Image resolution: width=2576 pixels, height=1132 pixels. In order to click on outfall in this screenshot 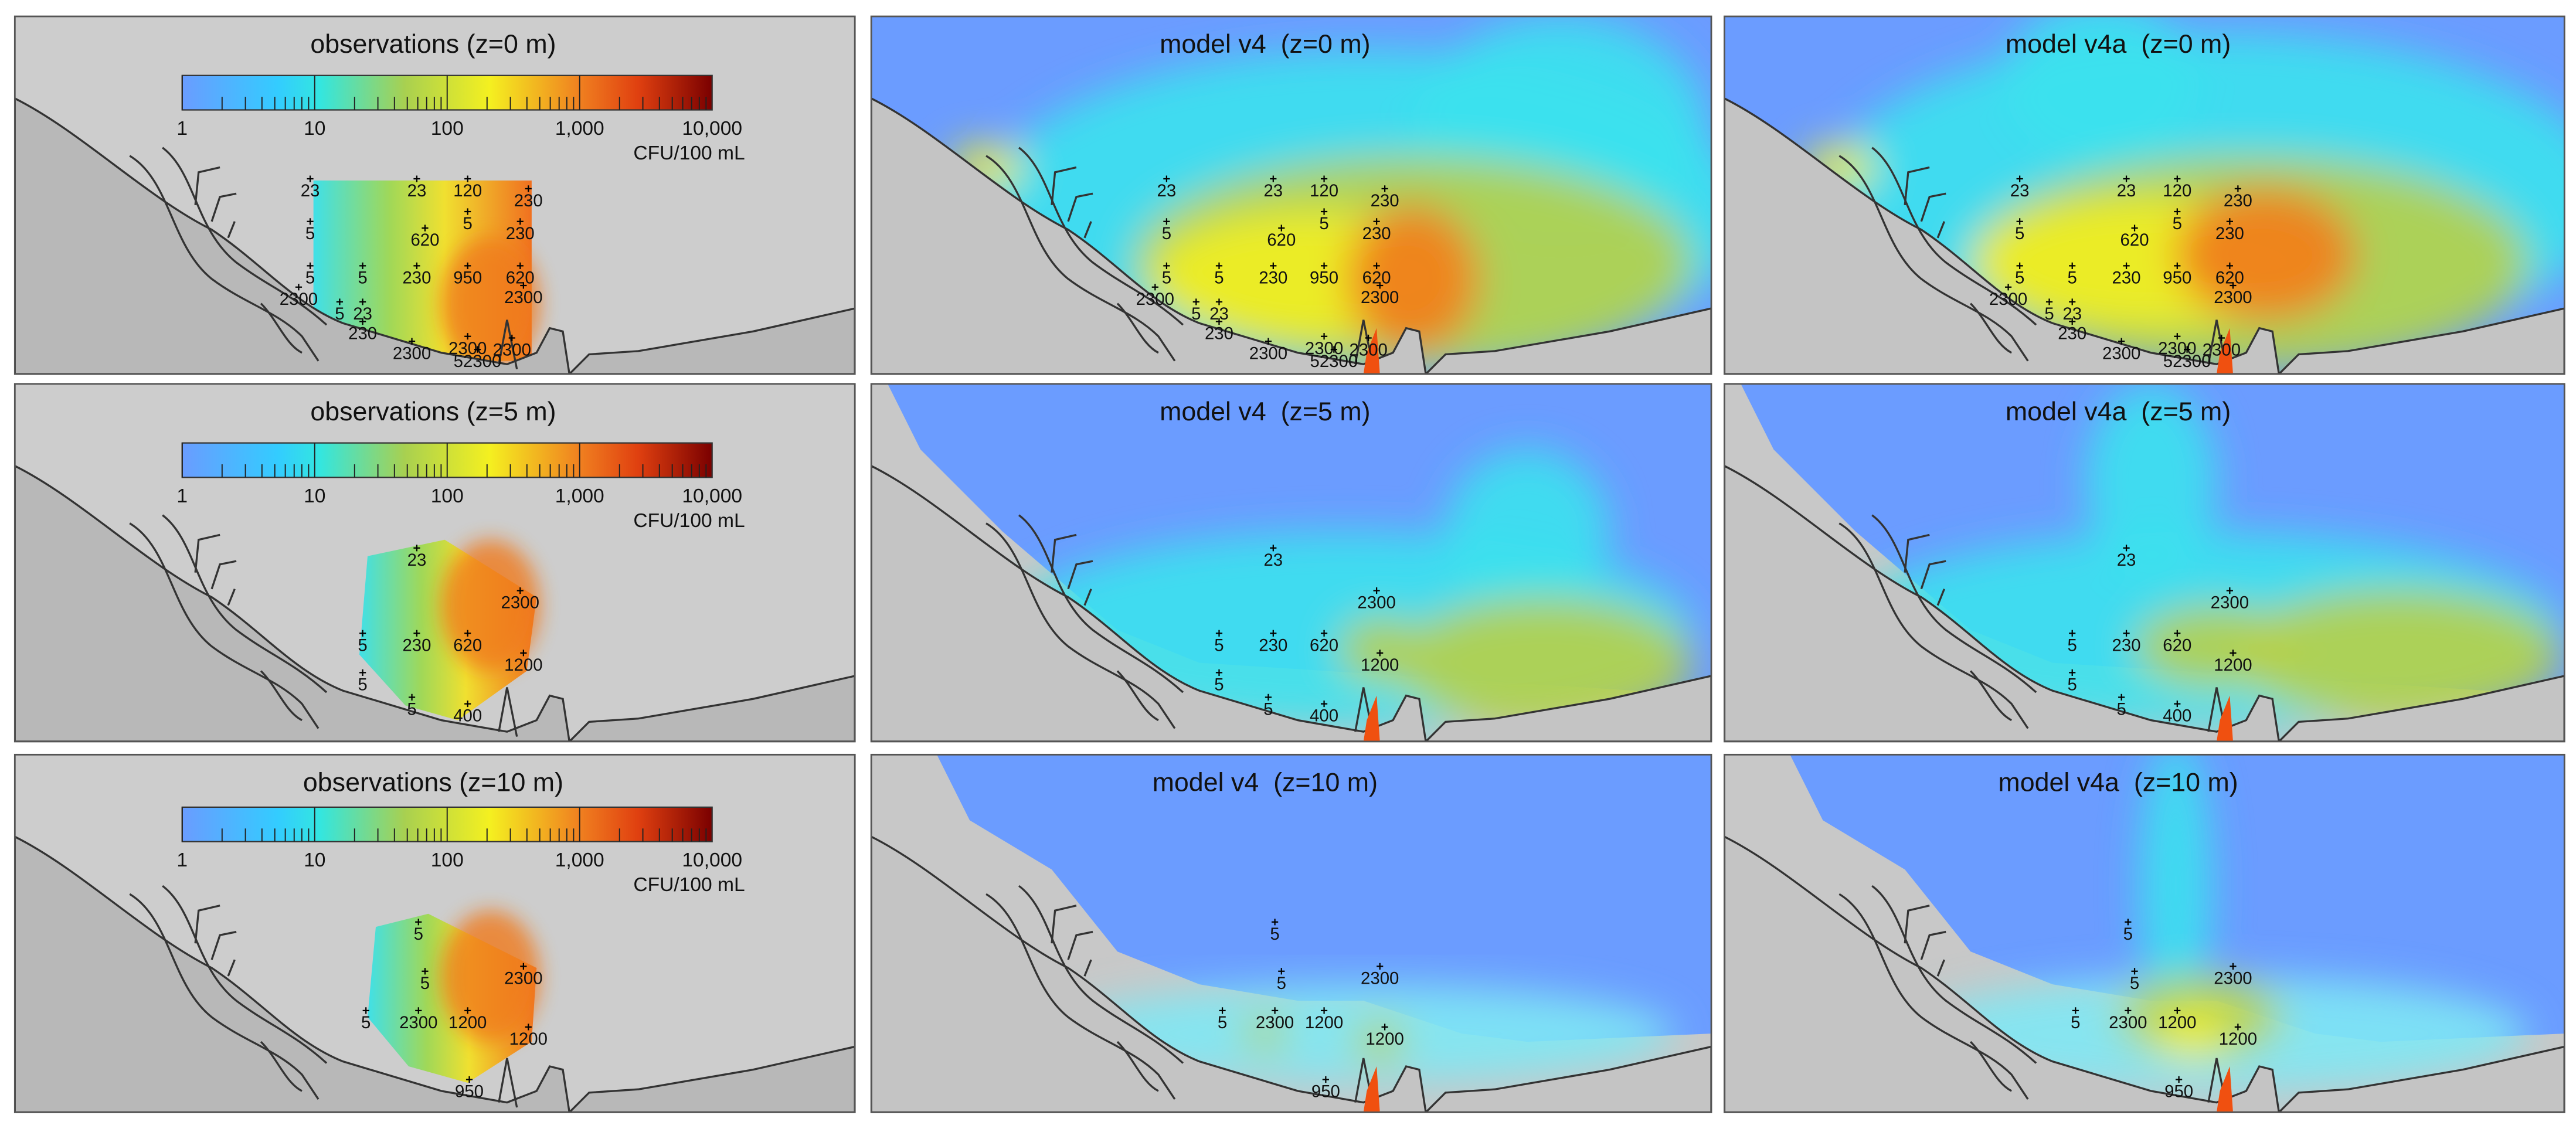, I will do `click(2224, 718)`.